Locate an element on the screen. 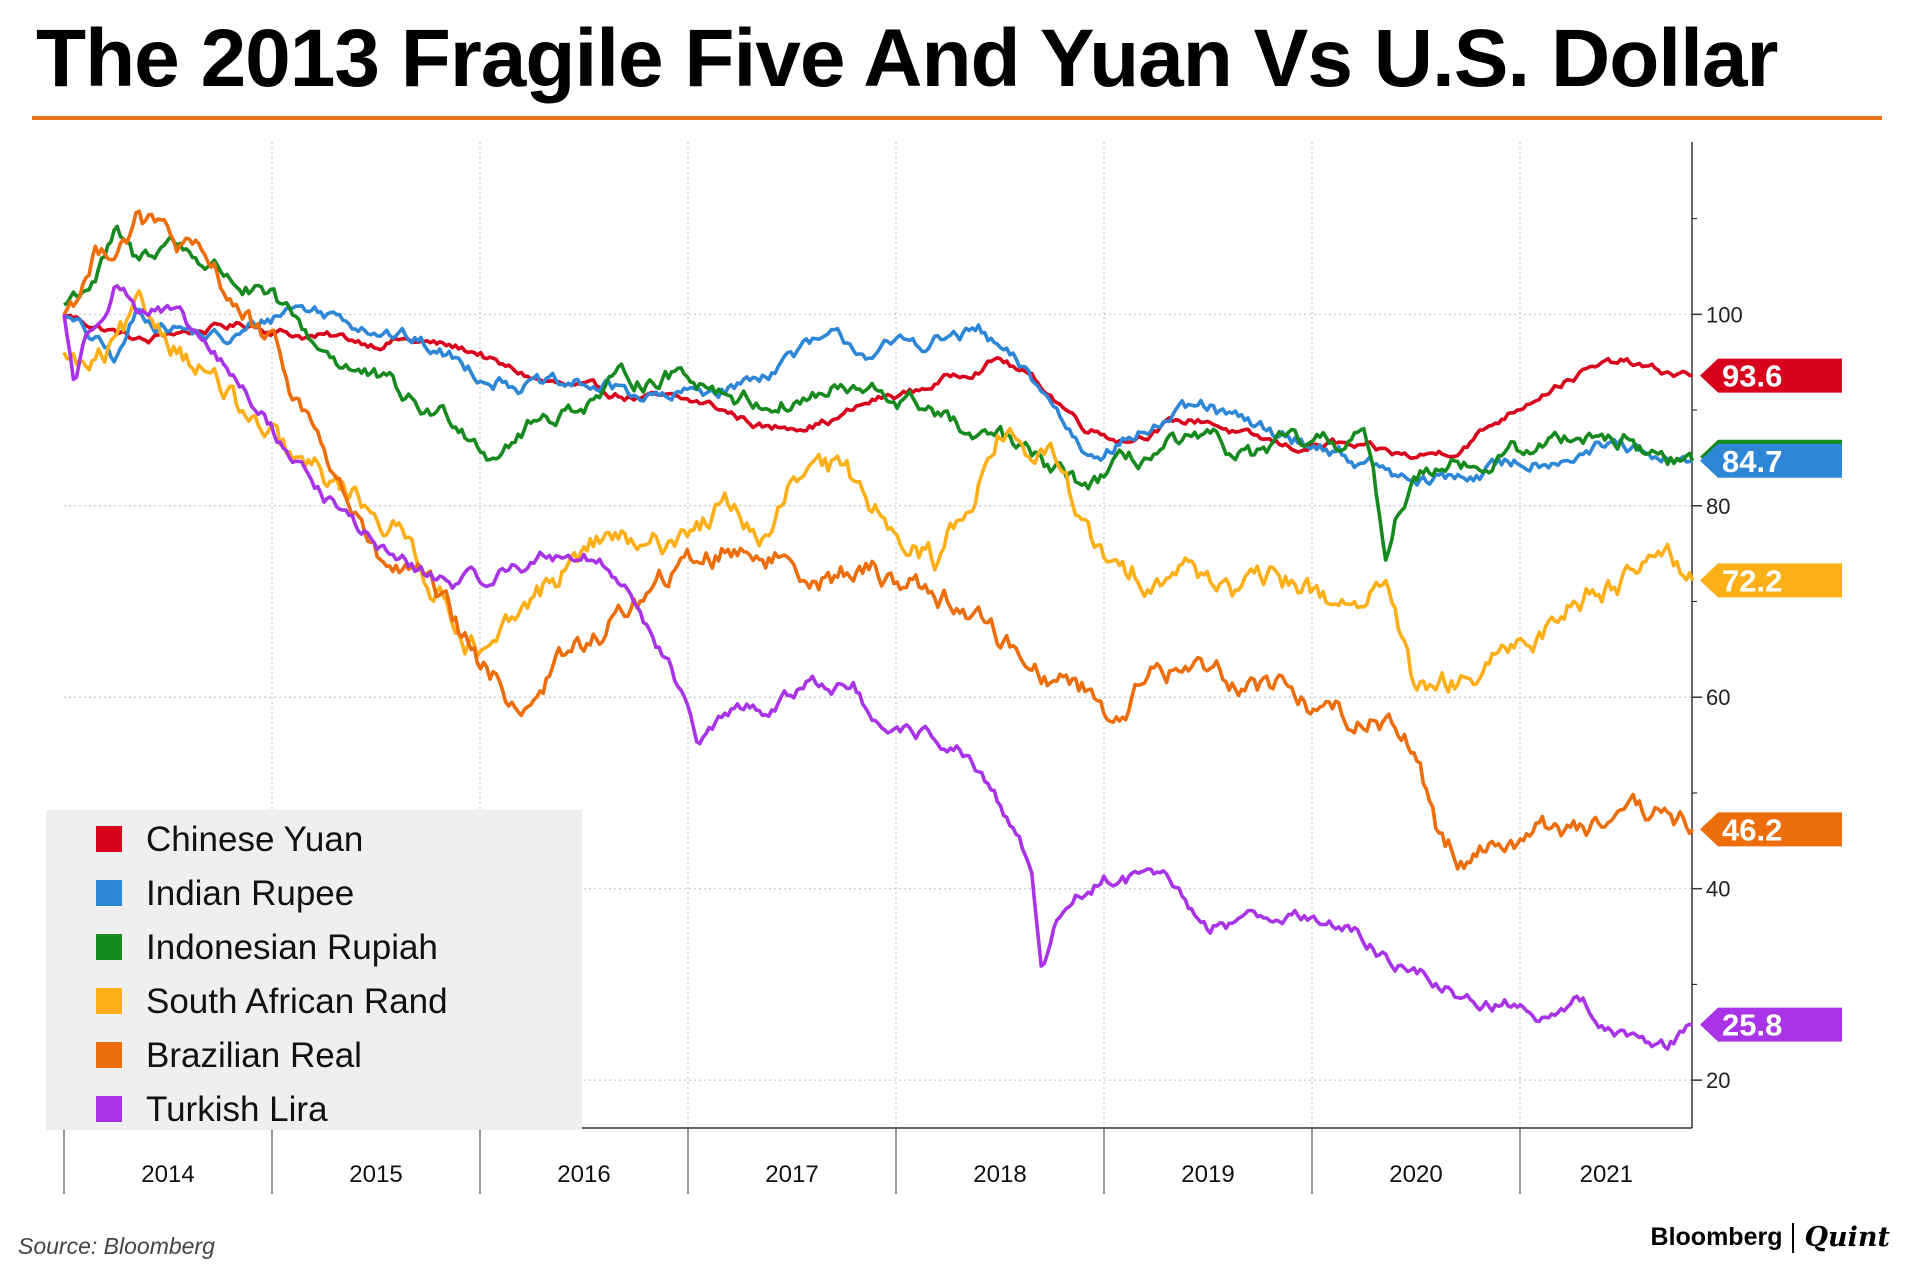 The height and width of the screenshot is (1275, 1920). x-tick-label: 2017 is located at coordinates (791, 1174).